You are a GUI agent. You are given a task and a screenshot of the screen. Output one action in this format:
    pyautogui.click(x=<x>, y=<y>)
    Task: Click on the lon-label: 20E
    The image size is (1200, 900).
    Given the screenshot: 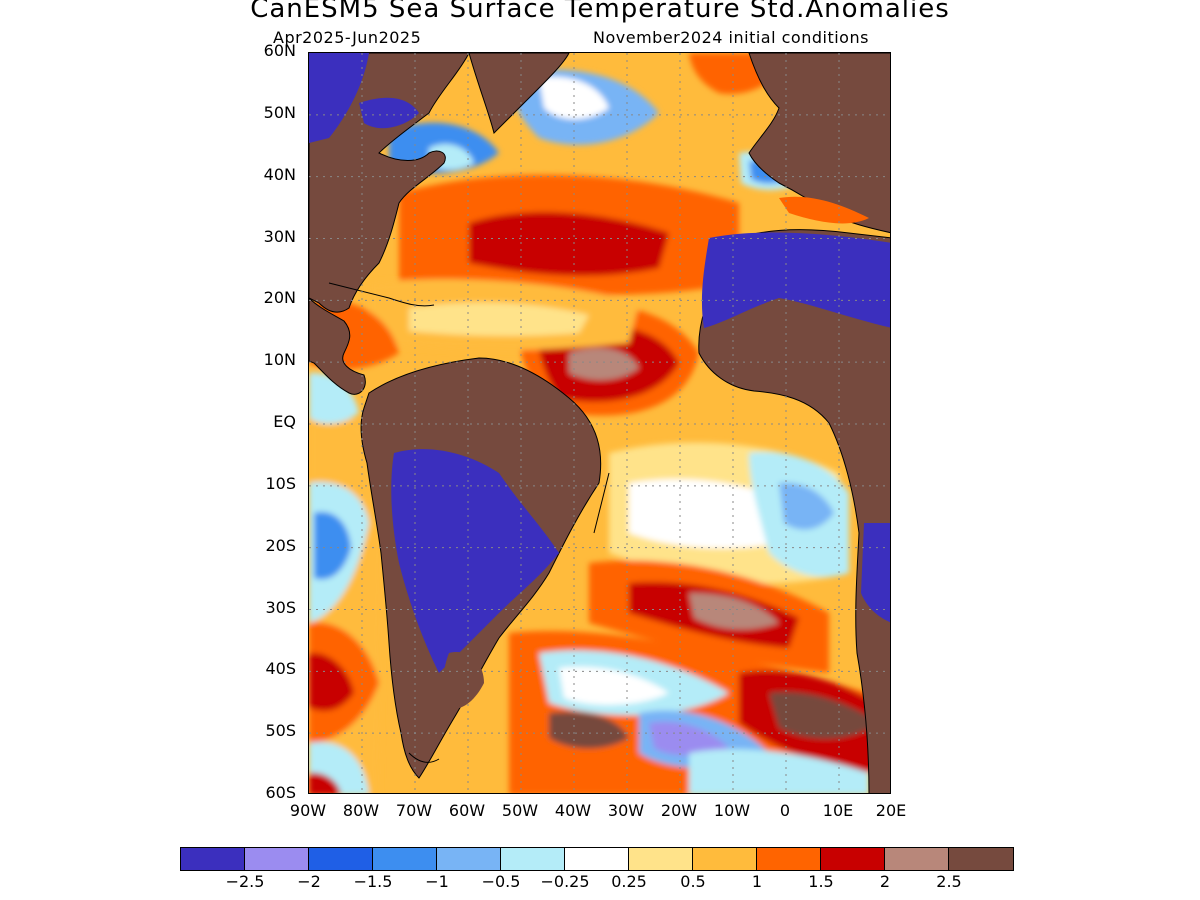 What is the action you would take?
    pyautogui.click(x=891, y=810)
    